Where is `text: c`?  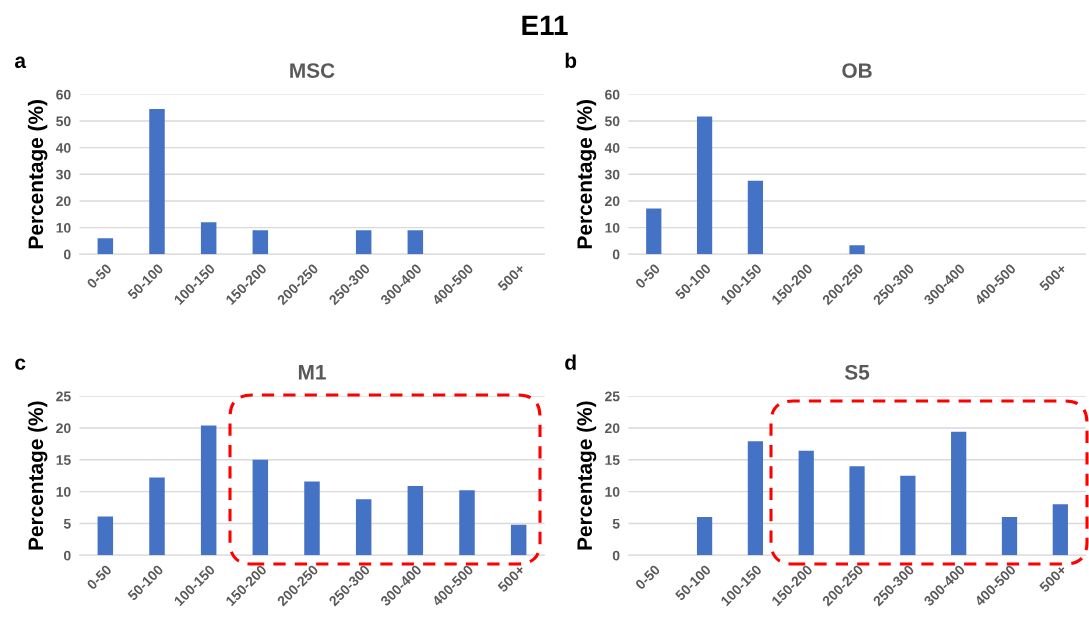
text: c is located at coordinates (20, 364).